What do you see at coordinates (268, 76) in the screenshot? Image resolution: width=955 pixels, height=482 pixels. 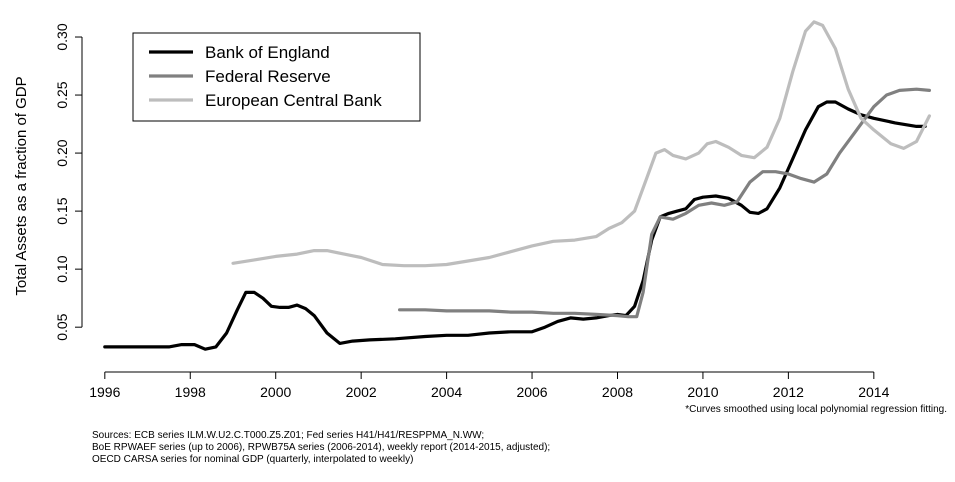 I see `legend-label-federal-reserve: Federal Reserve` at bounding box center [268, 76].